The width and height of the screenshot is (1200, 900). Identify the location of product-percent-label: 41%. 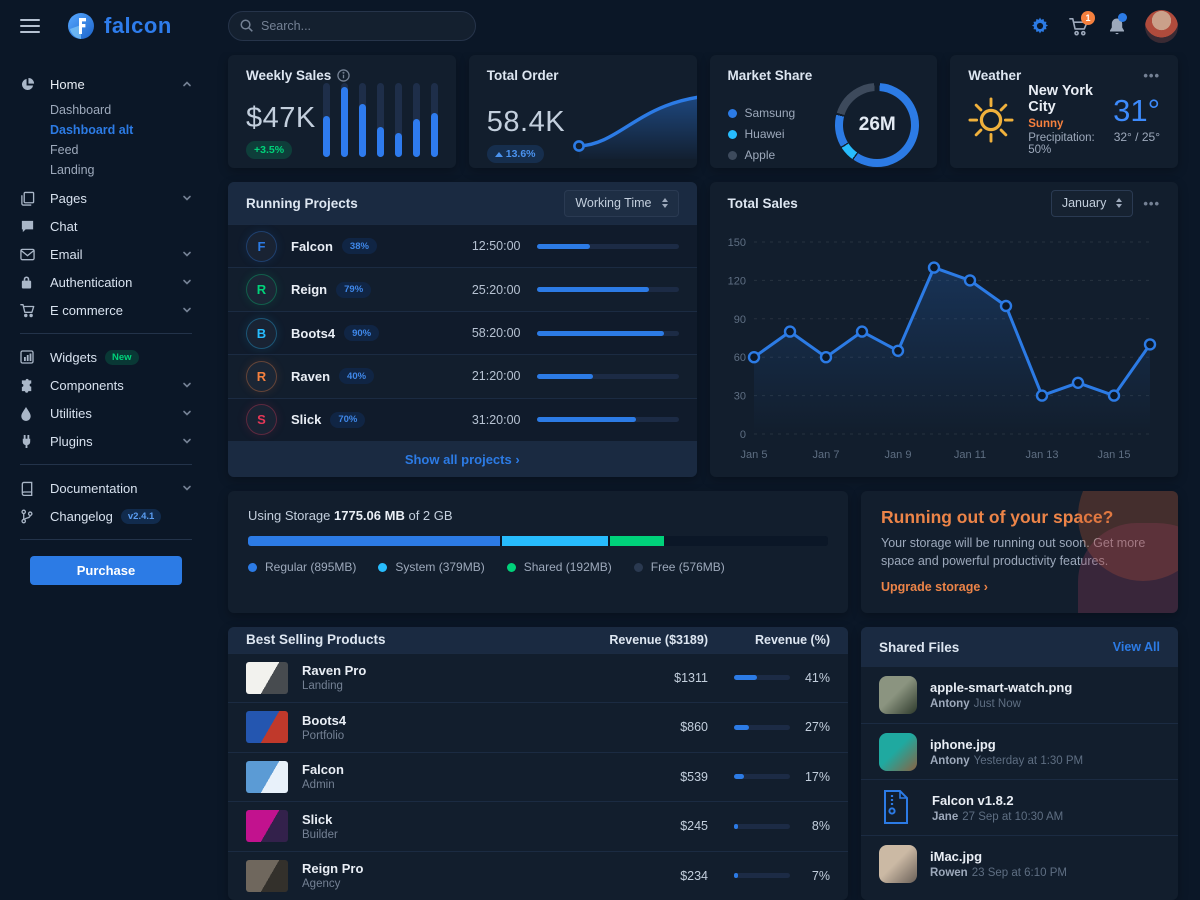
(817, 677).